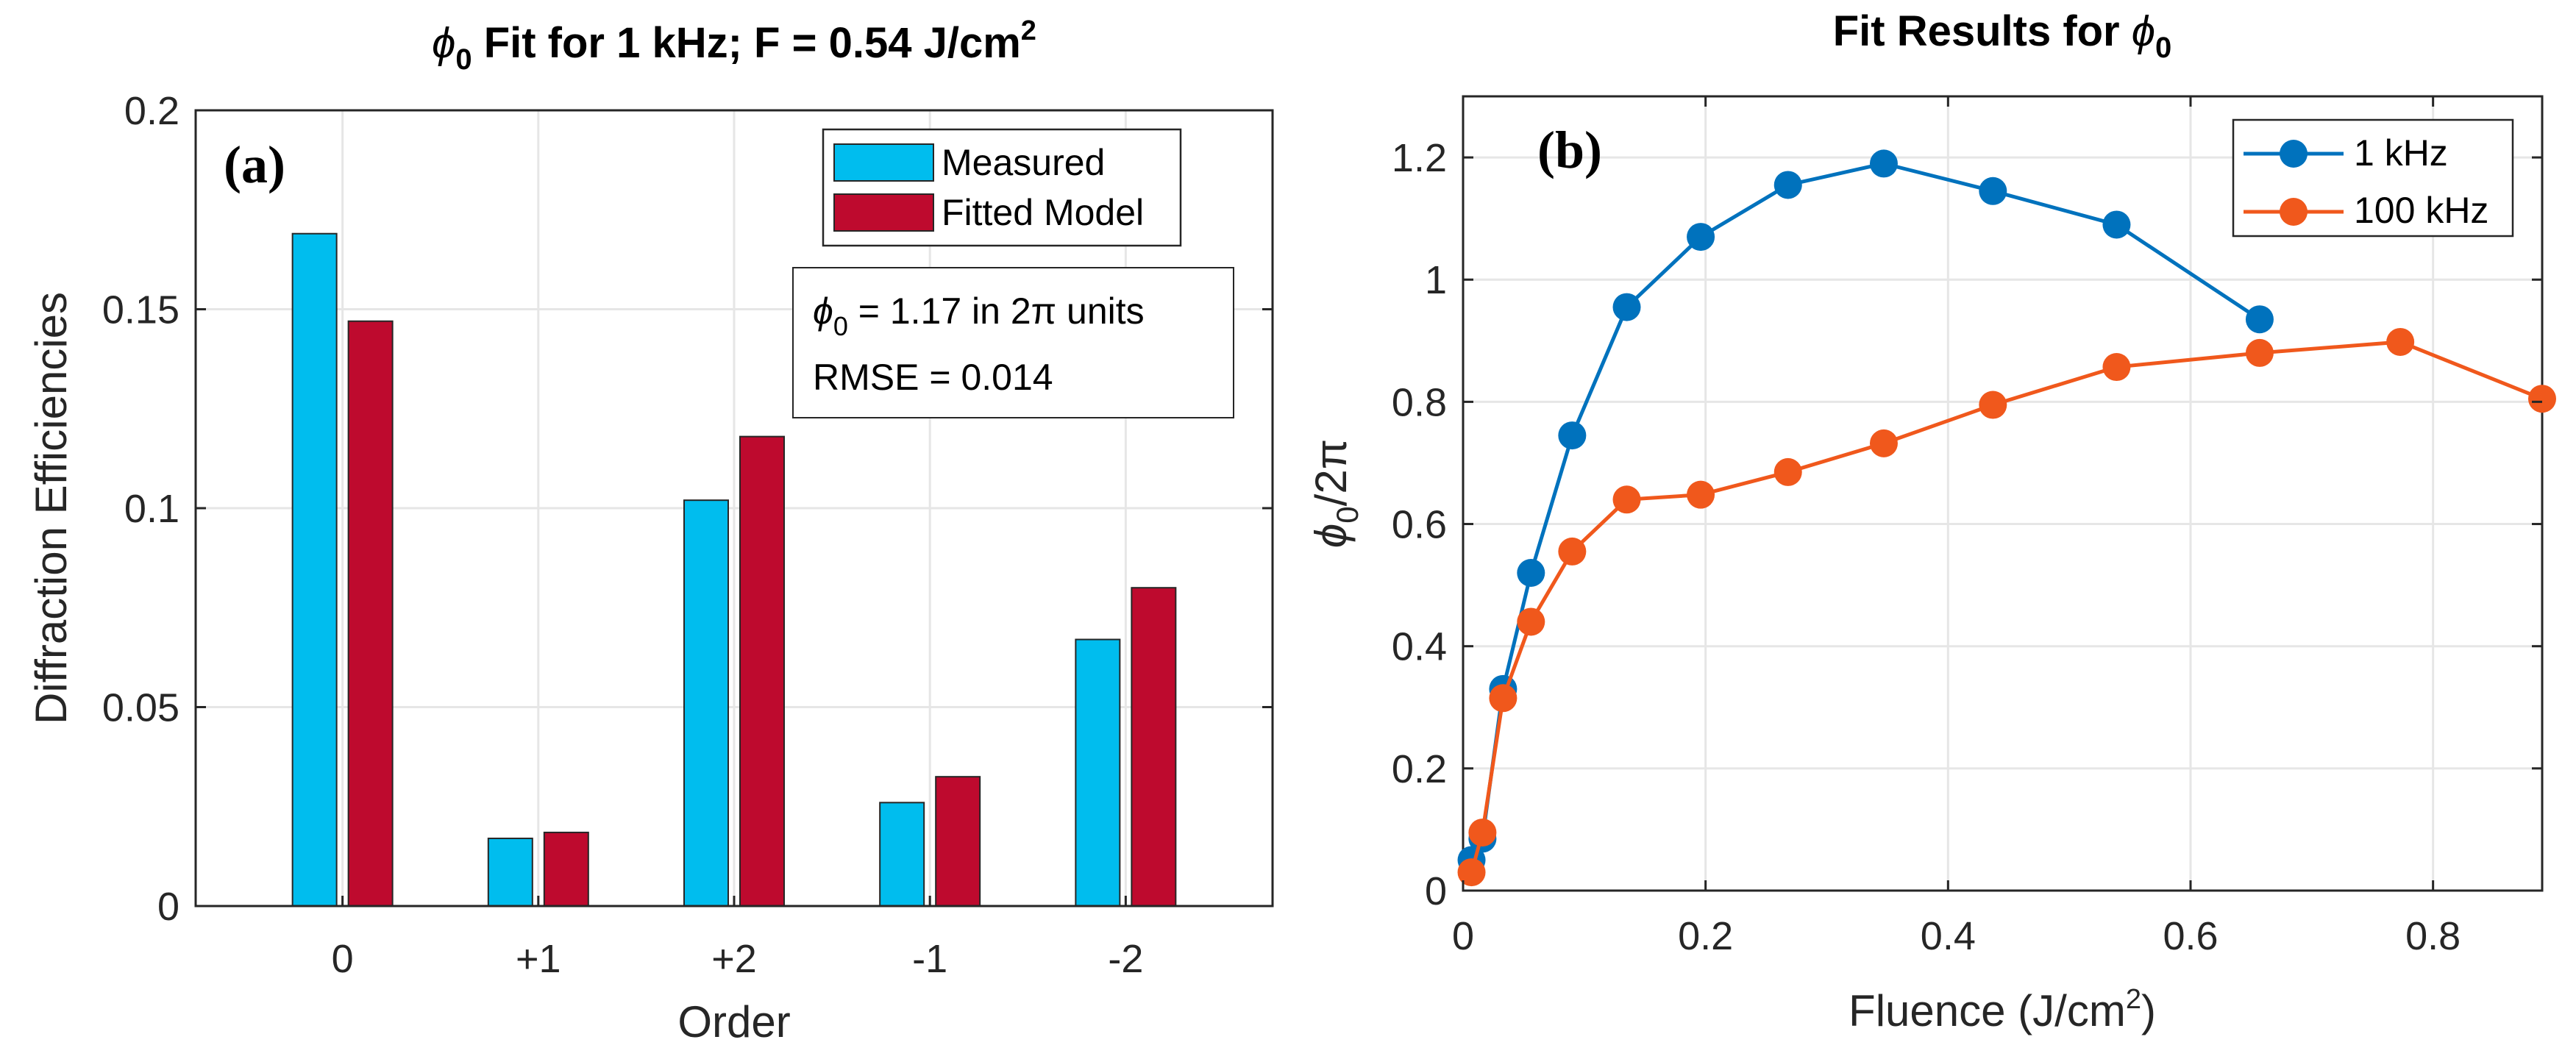 The height and width of the screenshot is (1059, 2576). What do you see at coordinates (733, 1022) in the screenshot?
I see `x-axis-label: Order` at bounding box center [733, 1022].